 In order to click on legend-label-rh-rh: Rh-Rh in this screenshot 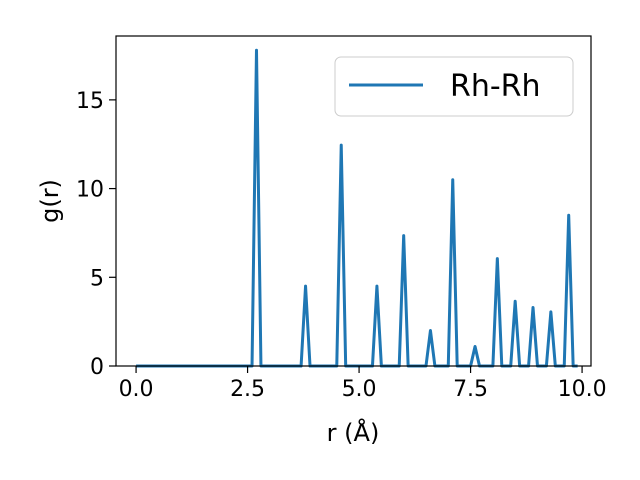, I will do `click(495, 86)`.